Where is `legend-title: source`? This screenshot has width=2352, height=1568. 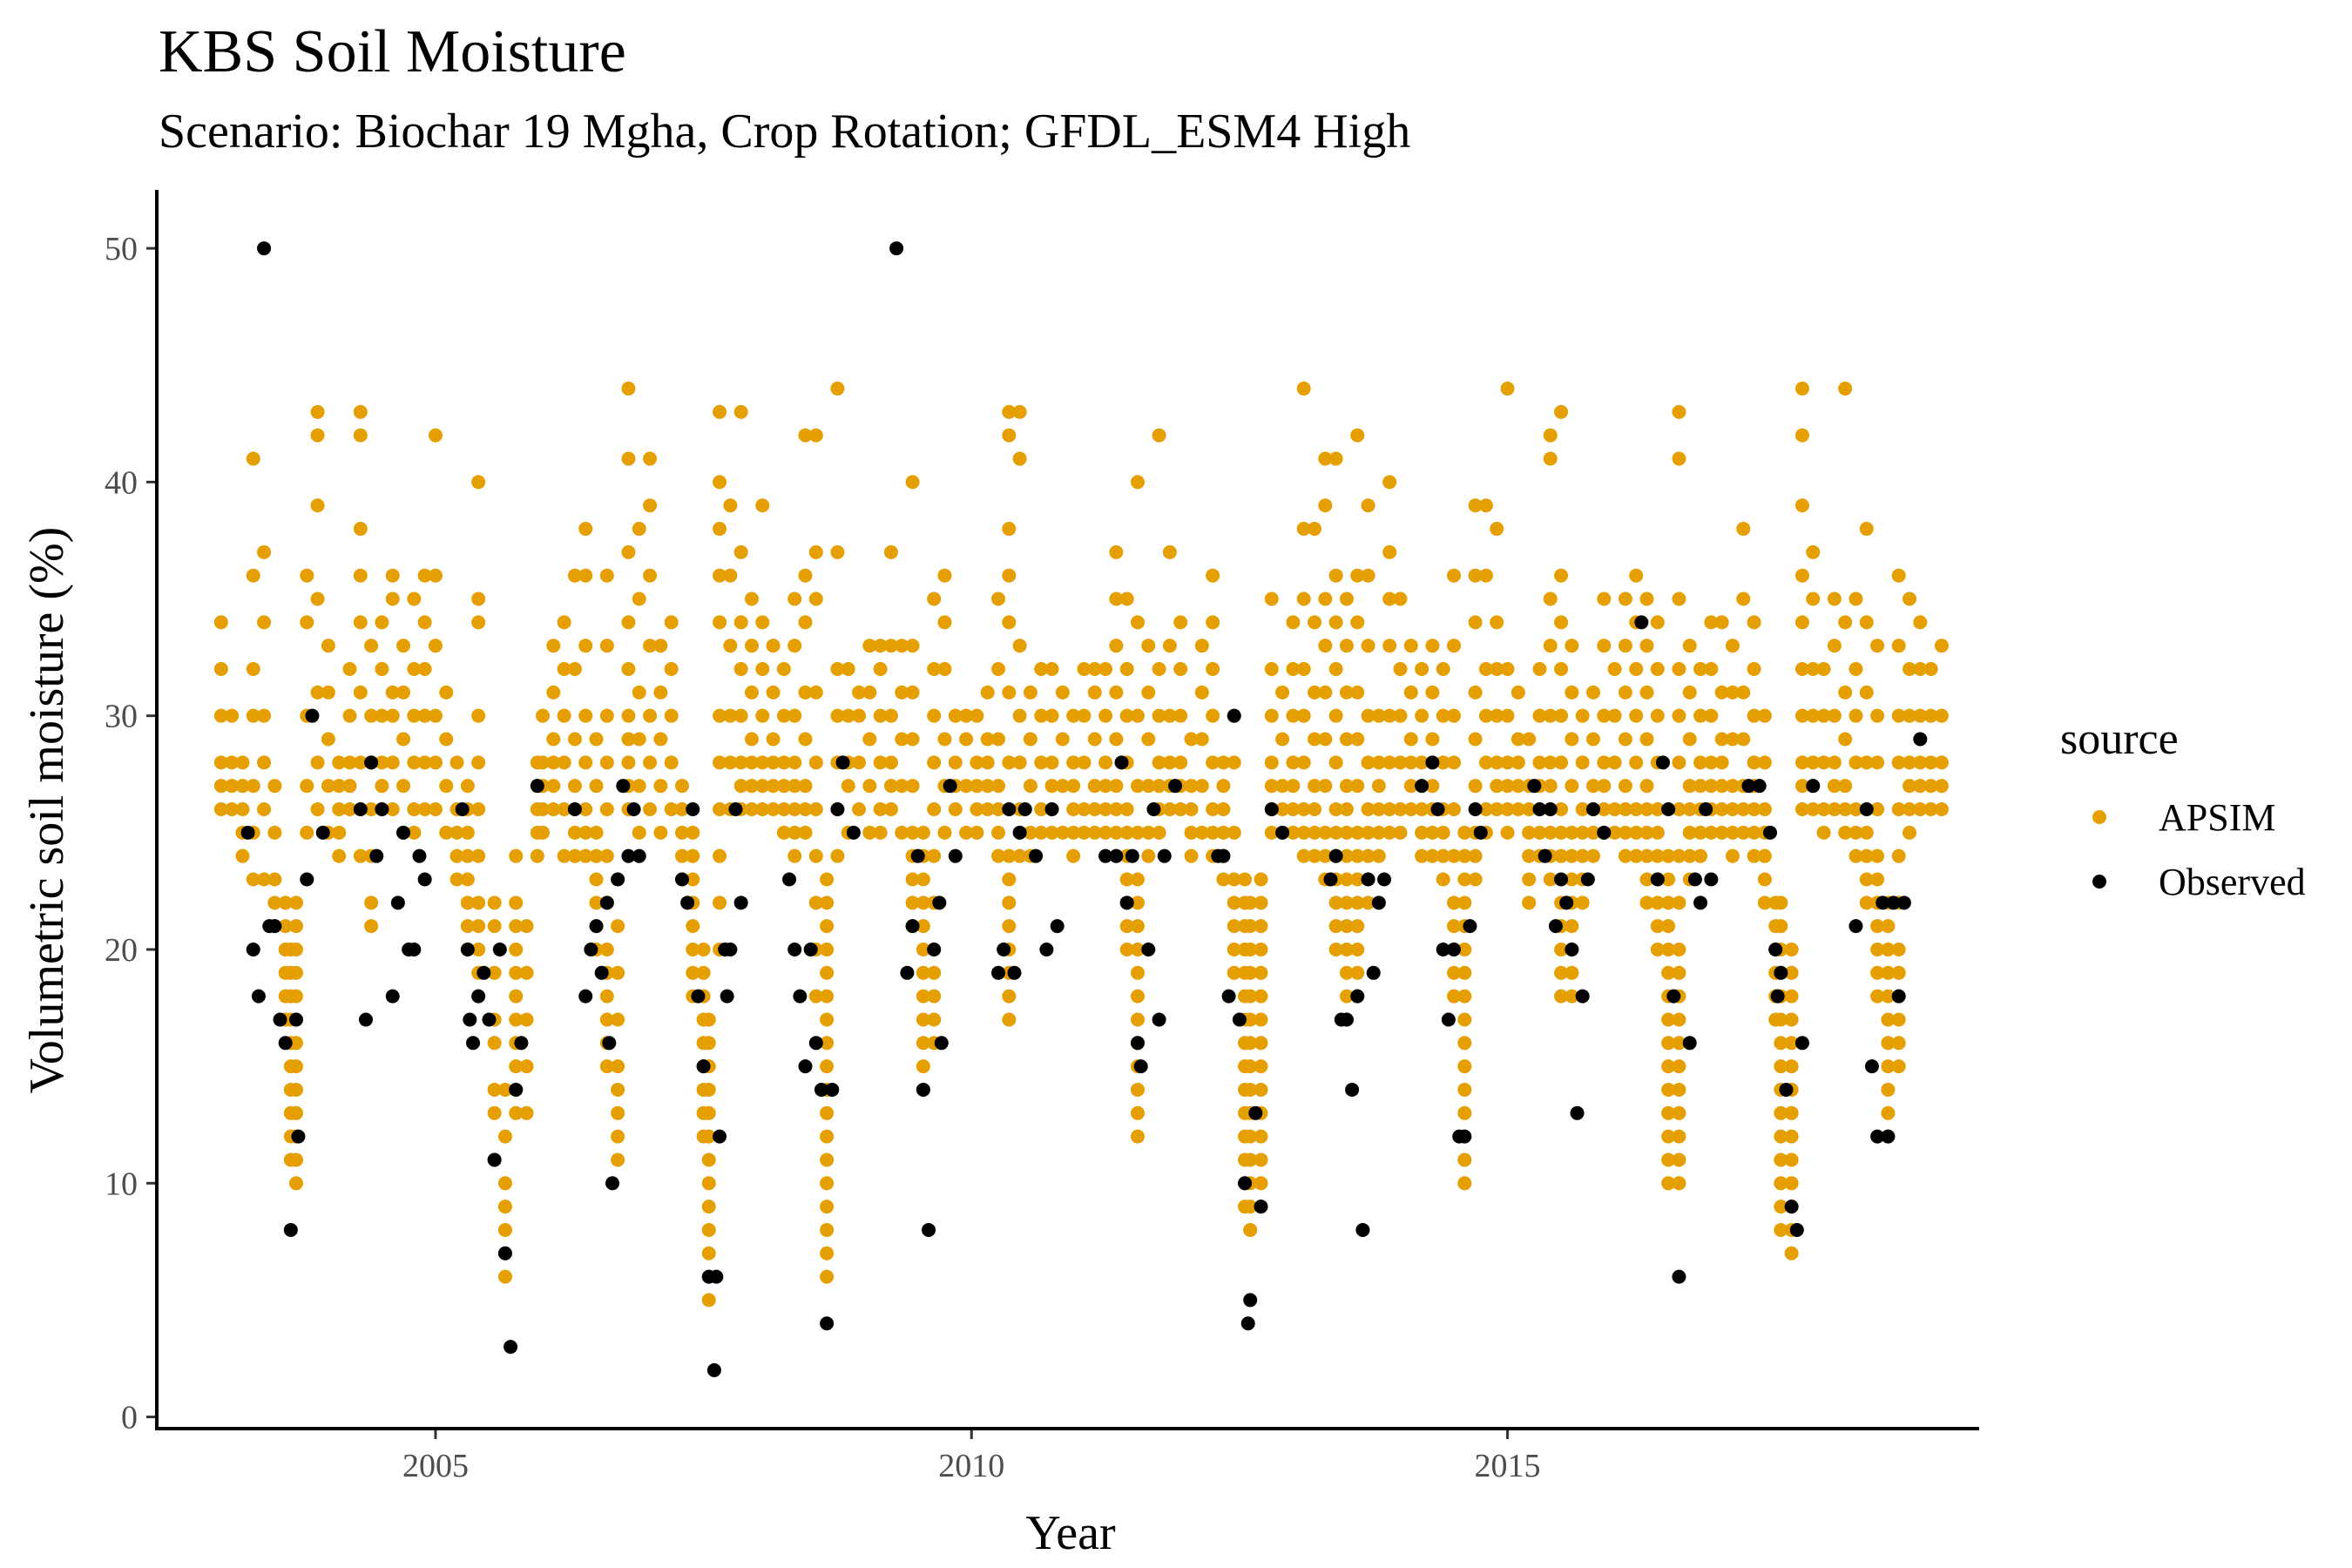
legend-title: source is located at coordinates (2119, 739).